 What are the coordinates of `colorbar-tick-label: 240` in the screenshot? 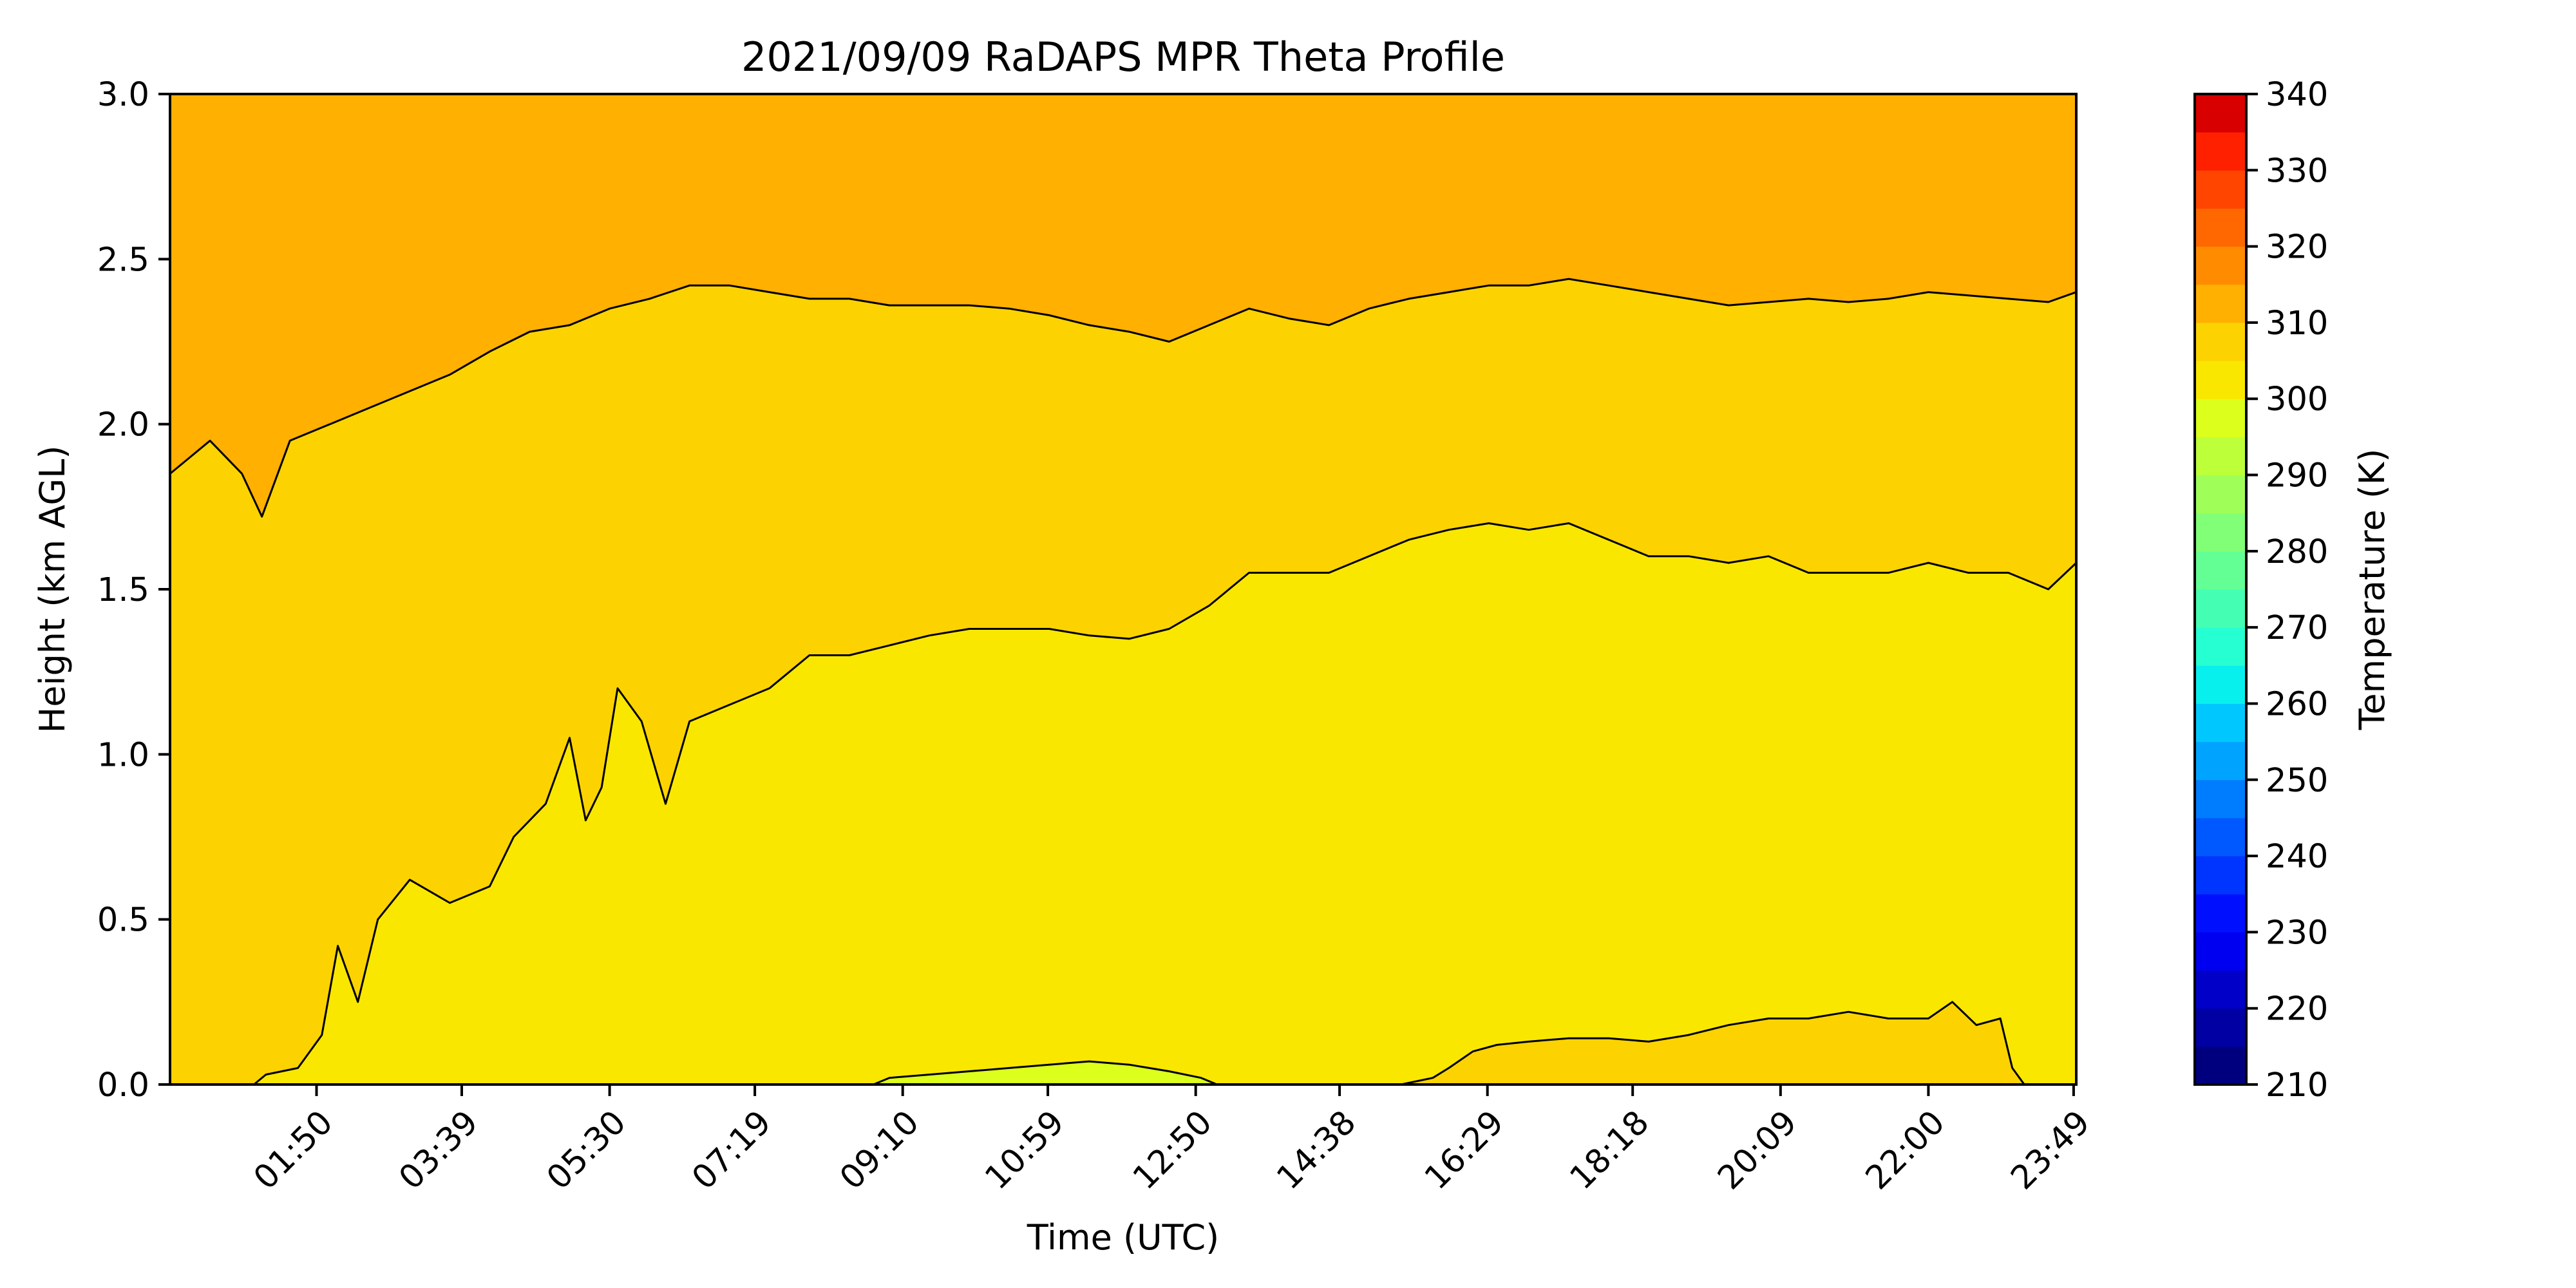 It's located at (2297, 857).